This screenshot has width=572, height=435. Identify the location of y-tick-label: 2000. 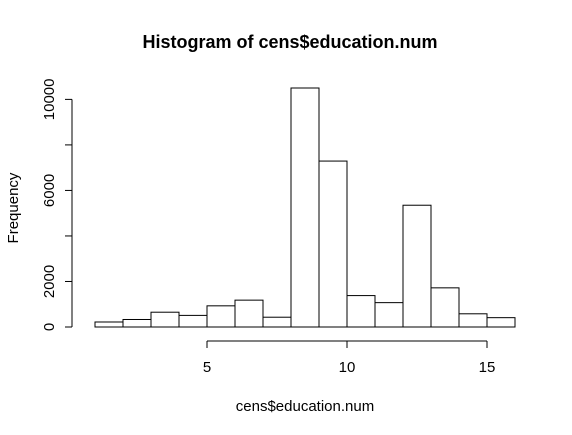
(49, 281).